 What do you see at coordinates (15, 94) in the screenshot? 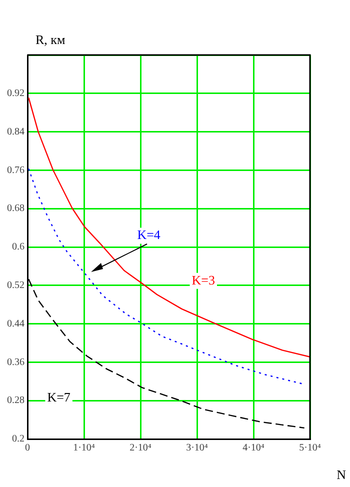
I see `y-tick-label: 0.92` at bounding box center [15, 94].